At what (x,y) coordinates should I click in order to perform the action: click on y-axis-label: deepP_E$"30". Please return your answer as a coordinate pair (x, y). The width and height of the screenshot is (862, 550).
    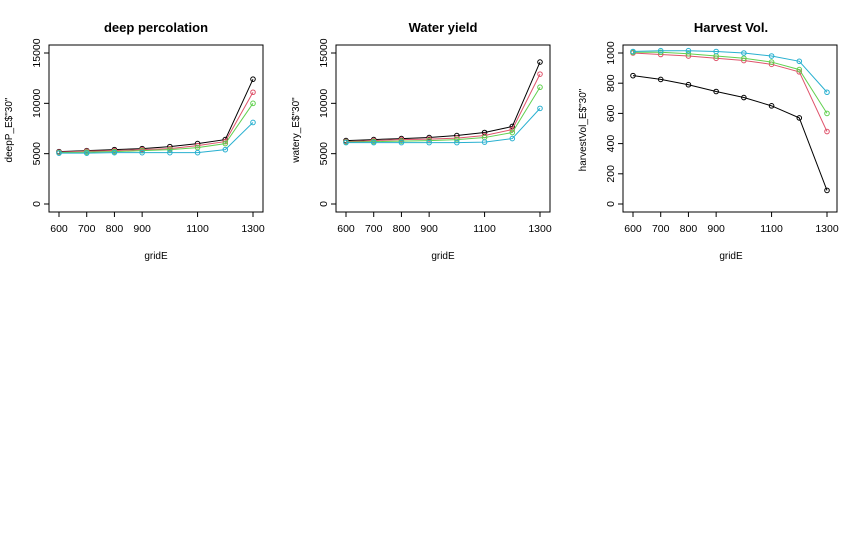
    Looking at the image, I should click on (9, 129).